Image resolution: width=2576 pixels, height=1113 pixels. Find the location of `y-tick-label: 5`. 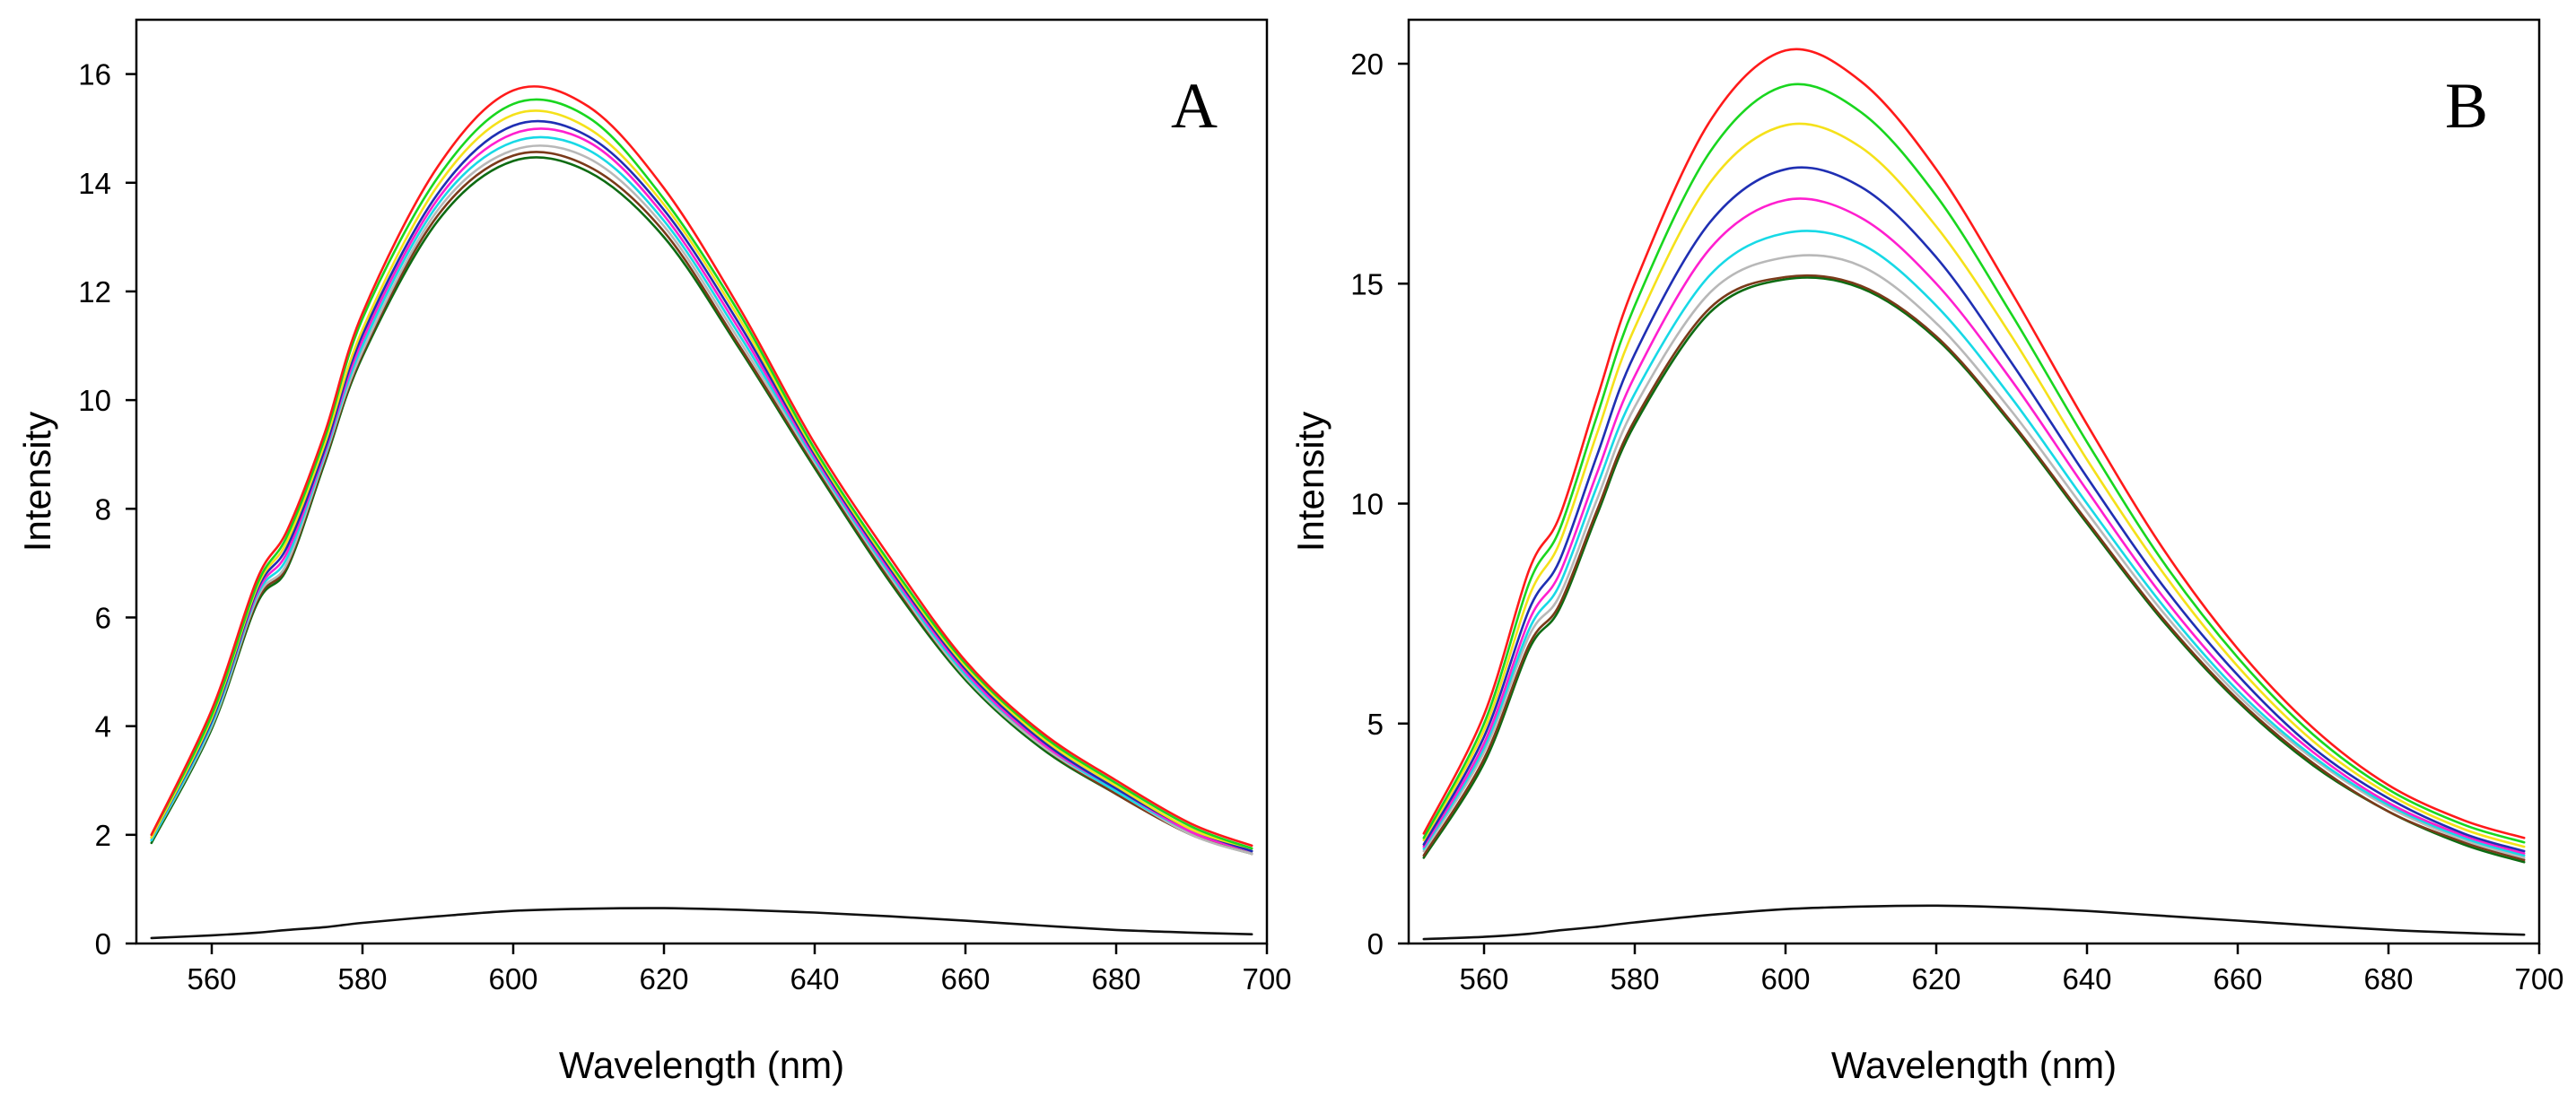

y-tick-label: 5 is located at coordinates (1376, 724).